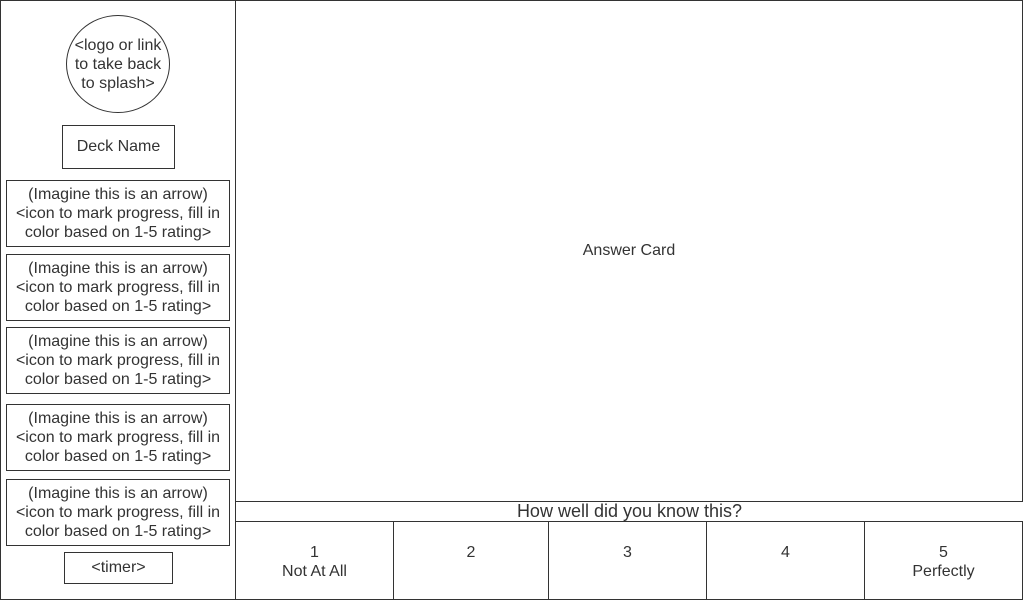 This screenshot has width=1023, height=600. Describe the element at coordinates (118, 568) in the screenshot. I see `timer: <timer>` at that location.